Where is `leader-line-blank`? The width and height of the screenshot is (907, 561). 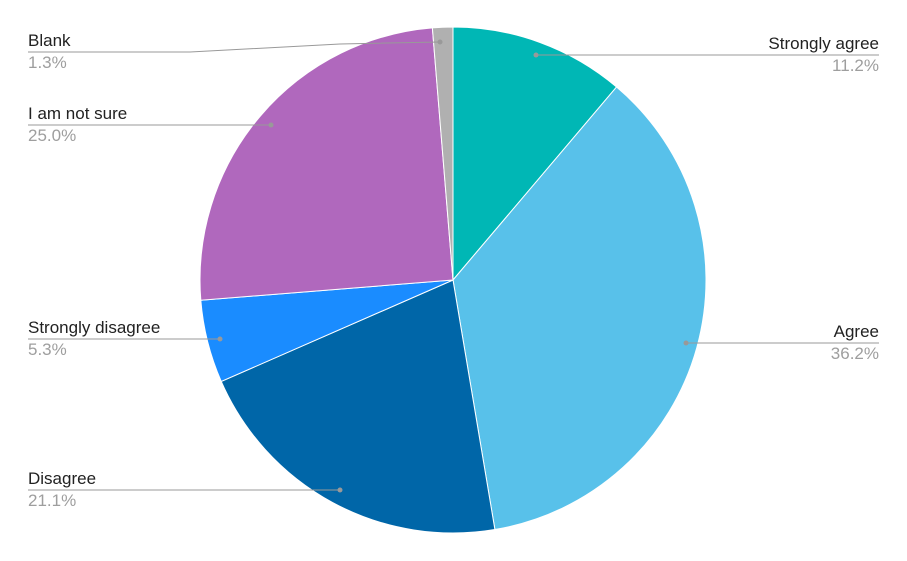 leader-line-blank is located at coordinates (234, 47).